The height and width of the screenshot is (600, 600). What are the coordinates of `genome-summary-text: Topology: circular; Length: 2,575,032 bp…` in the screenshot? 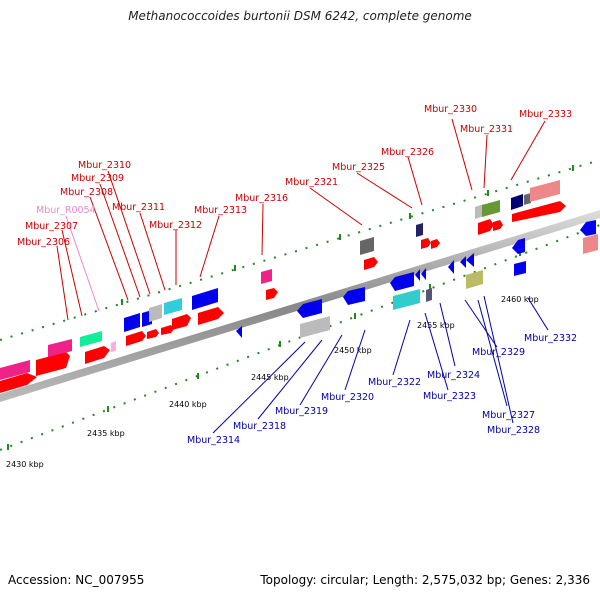 It's located at (425, 580).